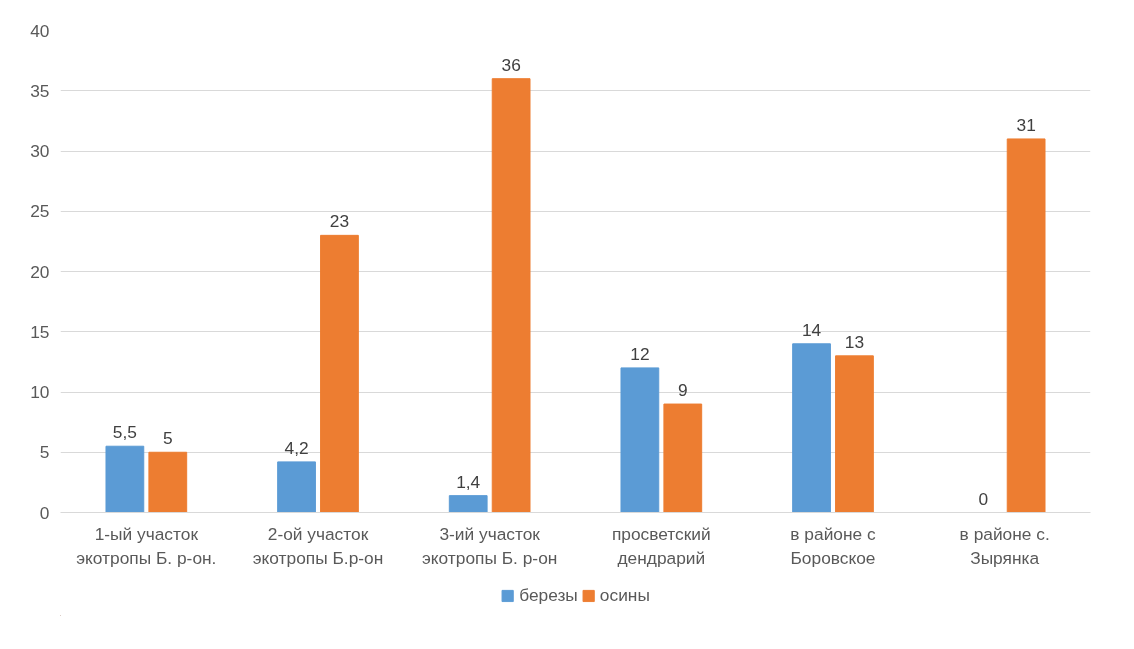 The width and height of the screenshot is (1134, 649). I want to click on data-label: 36, so click(511, 64).